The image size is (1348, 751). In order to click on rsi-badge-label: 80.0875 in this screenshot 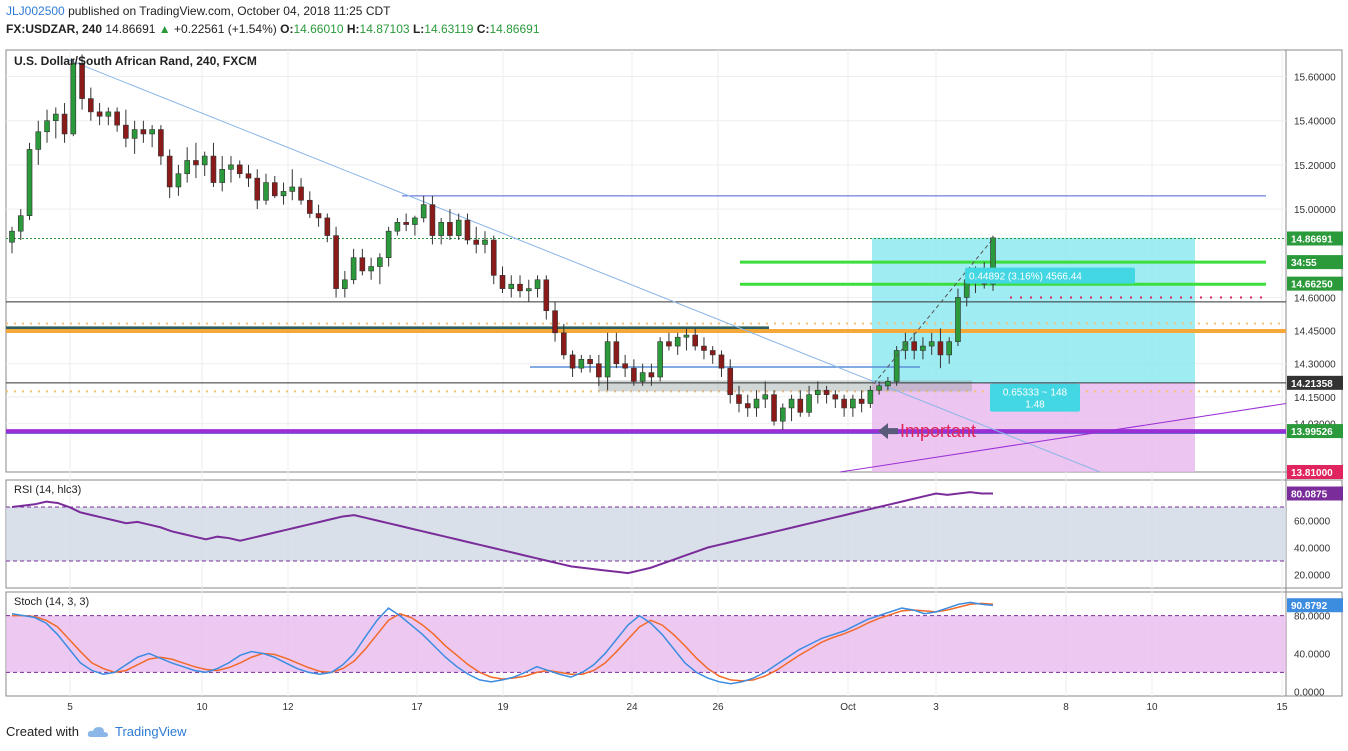, I will do `click(1309, 495)`.